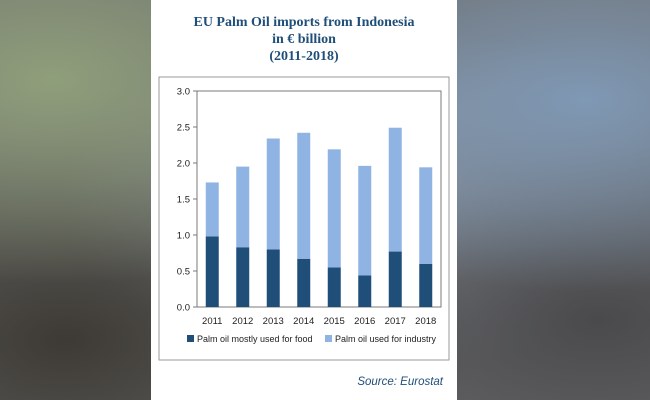 The image size is (650, 400). Describe the element at coordinates (183, 272) in the screenshot. I see `y-tick-label: 0.5` at that location.